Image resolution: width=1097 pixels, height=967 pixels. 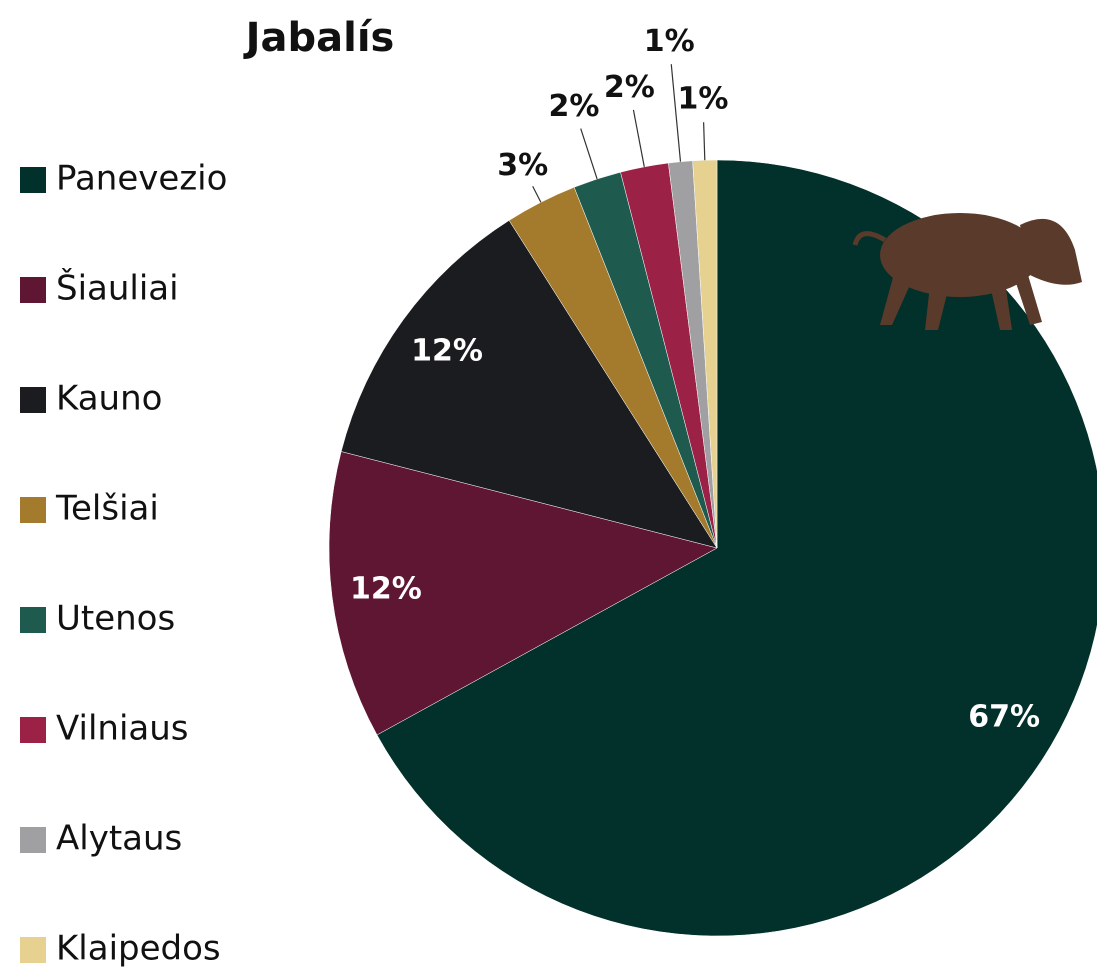 What do you see at coordinates (122, 729) in the screenshot?
I see `legend-label: Vilniaus` at bounding box center [122, 729].